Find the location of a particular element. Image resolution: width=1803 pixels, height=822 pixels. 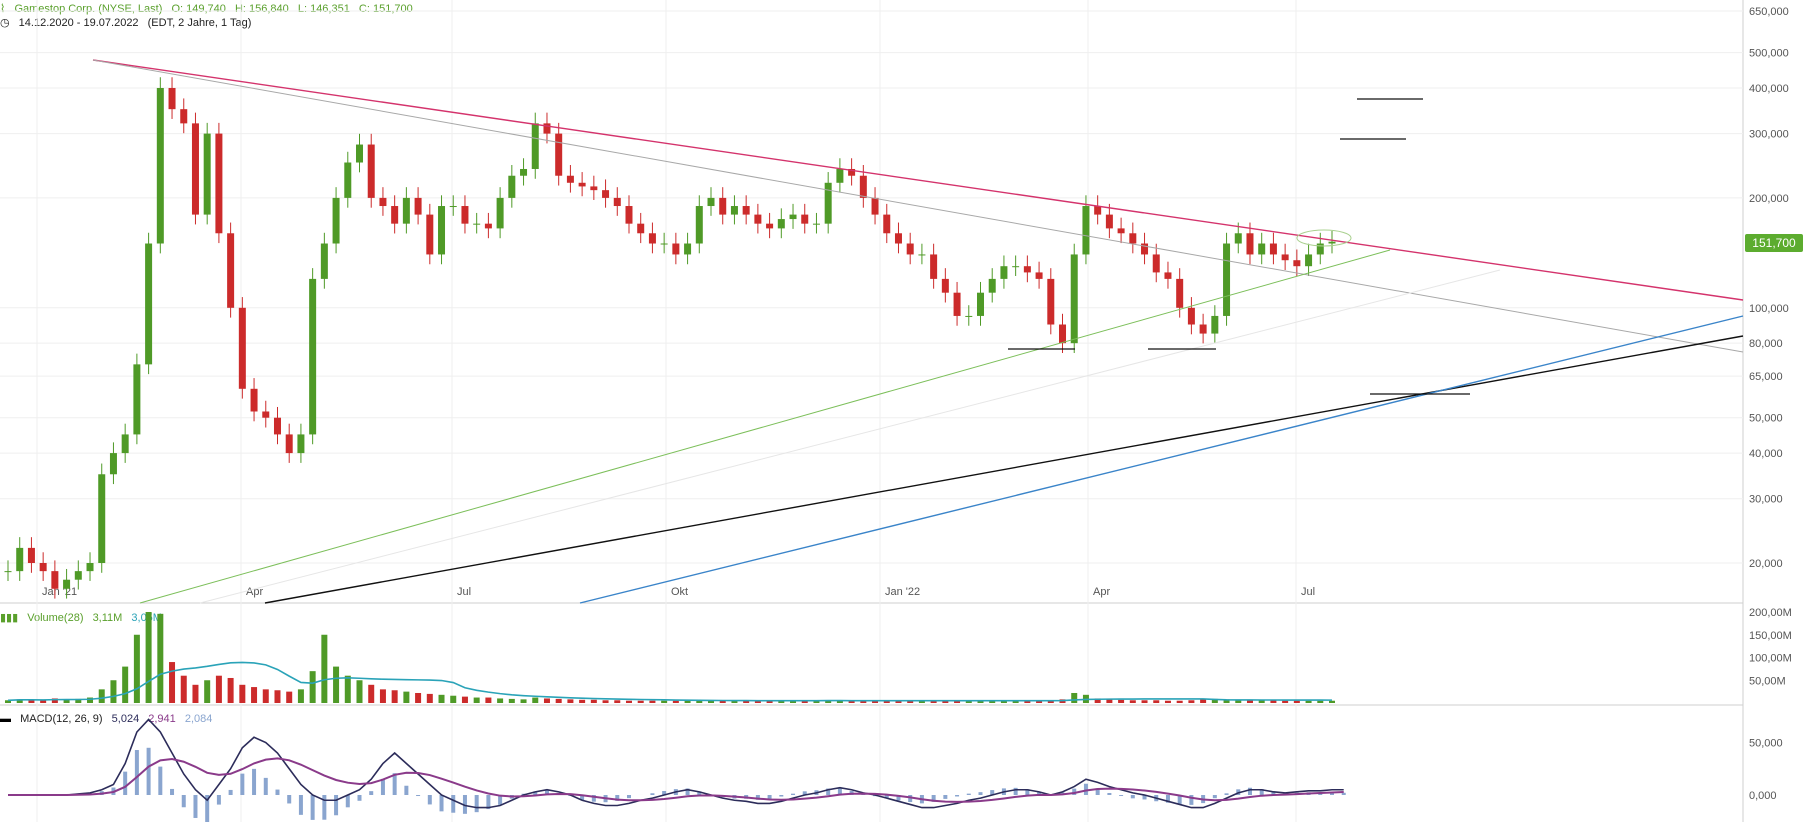

signal-line is located at coordinates (676, 780).